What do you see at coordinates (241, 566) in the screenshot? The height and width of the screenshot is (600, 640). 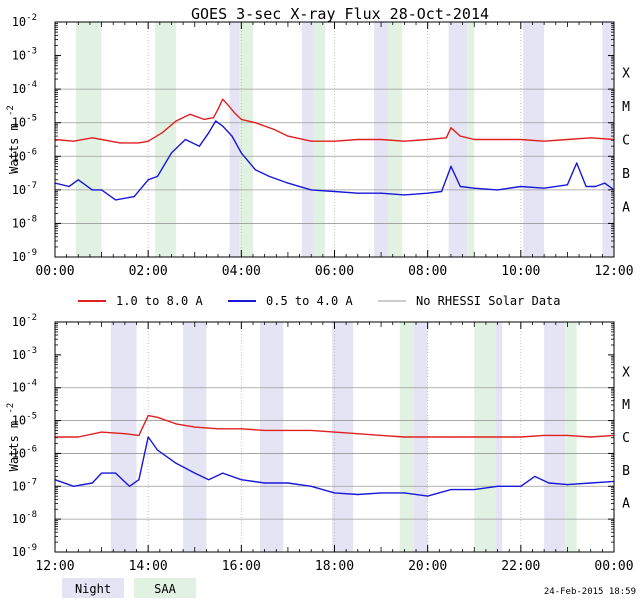 I see `xtick-label: 16:00` at bounding box center [241, 566].